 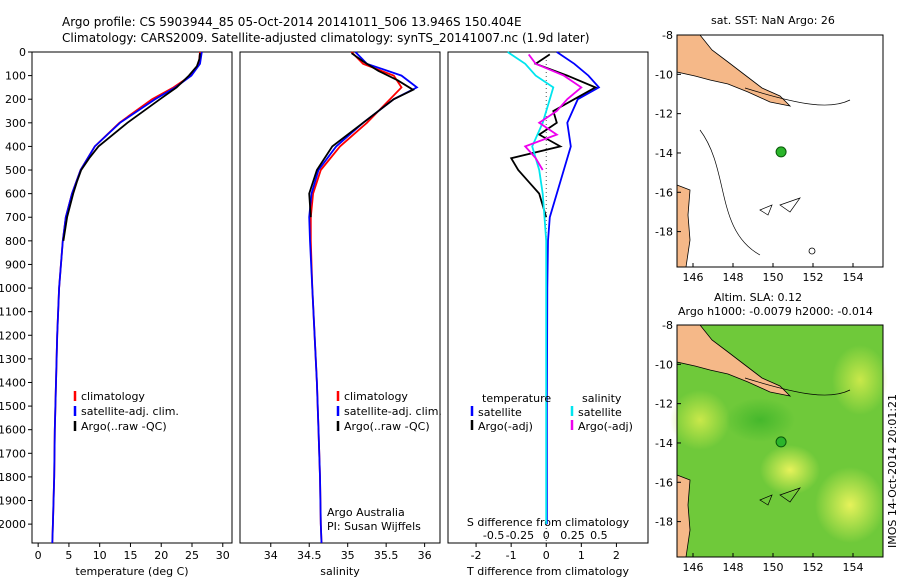 I want to click on map-y-tick-label: -8, so click(x=667, y=35).